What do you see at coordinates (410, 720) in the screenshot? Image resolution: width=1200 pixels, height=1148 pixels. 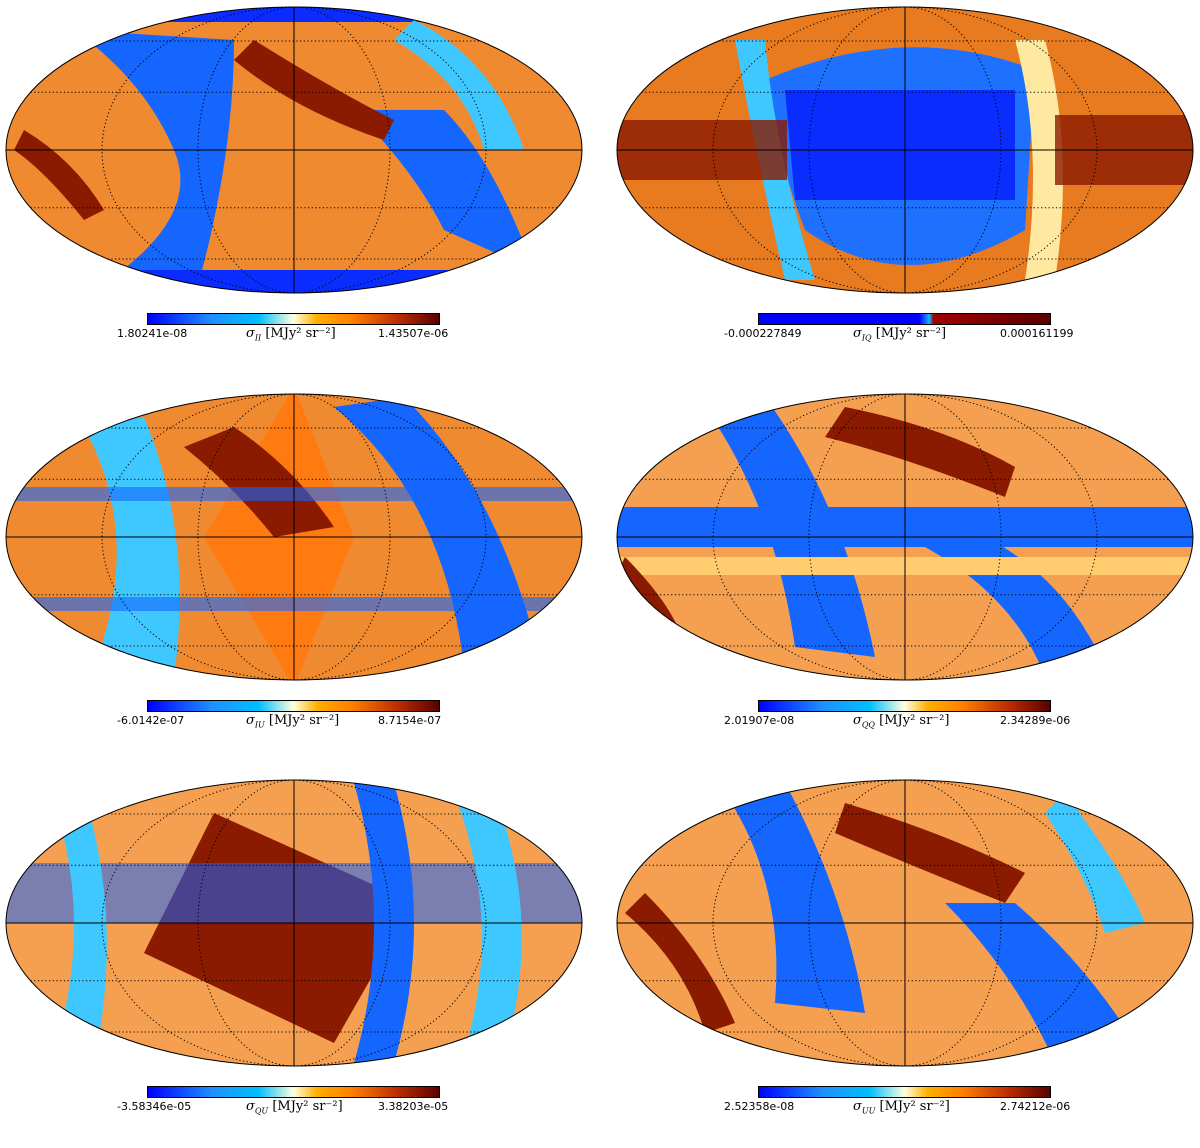 I see `colorbar-max-label: 8.7154e-07` at bounding box center [410, 720].